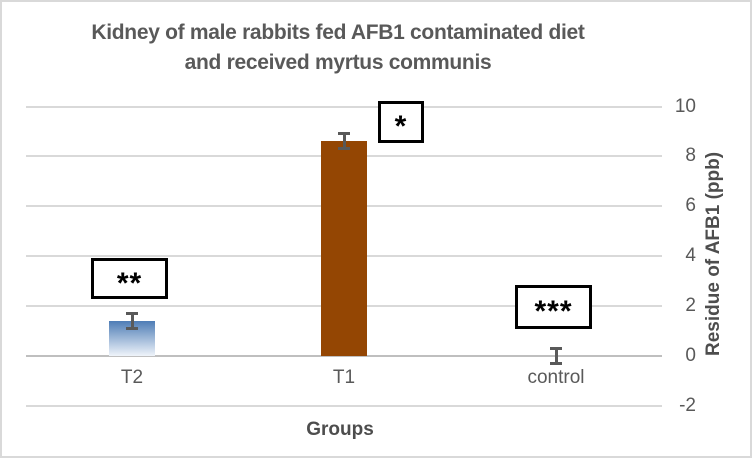  What do you see at coordinates (340, 429) in the screenshot?
I see `x-axis-title: Groups` at bounding box center [340, 429].